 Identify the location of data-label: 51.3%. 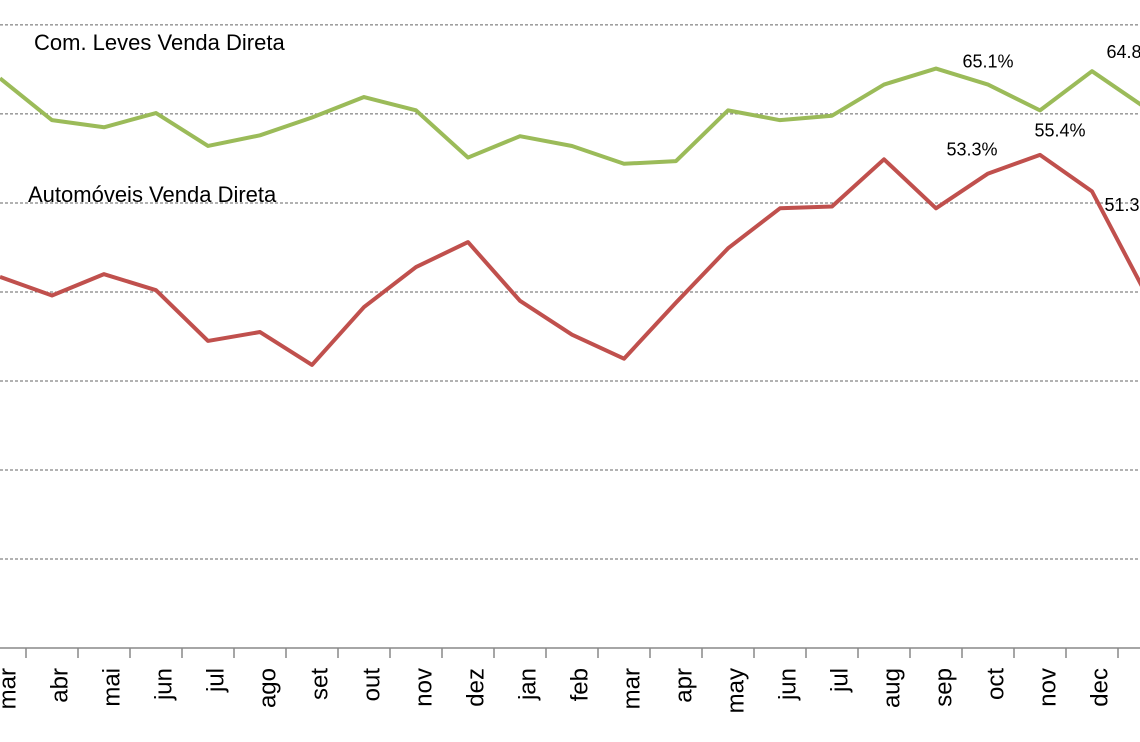
(1122, 205).